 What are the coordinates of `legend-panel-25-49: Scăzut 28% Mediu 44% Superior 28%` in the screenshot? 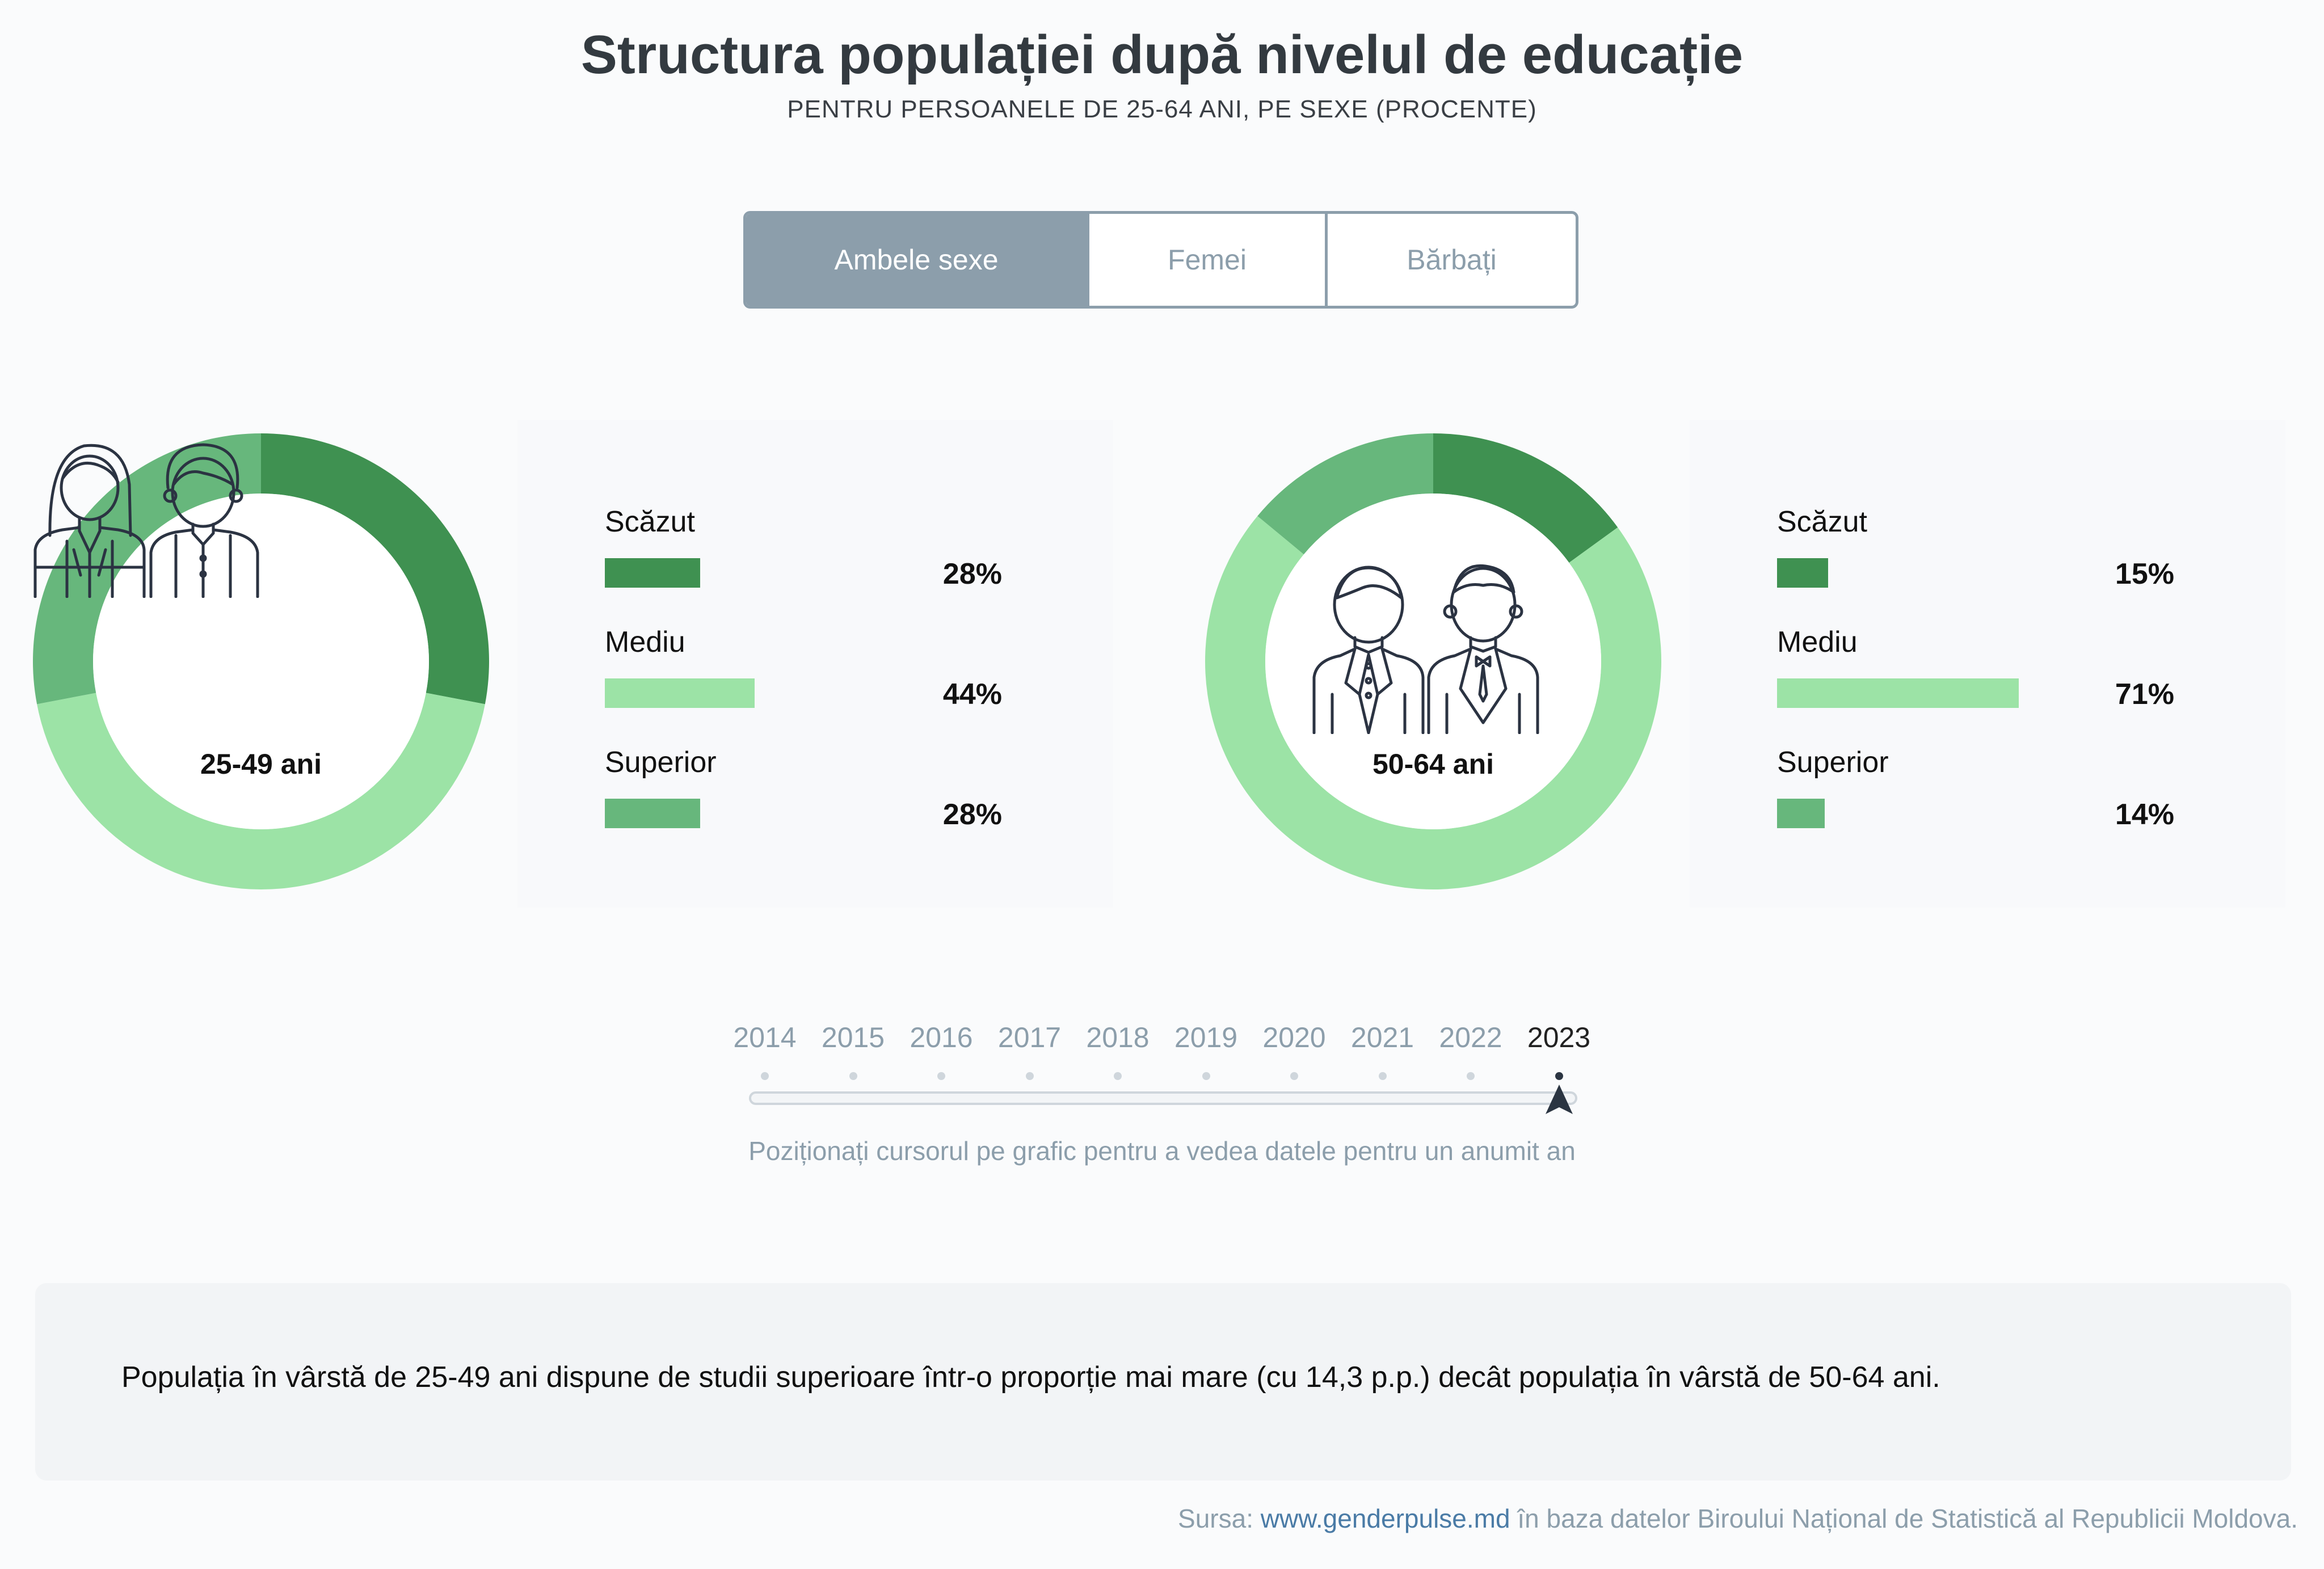 It's located at (815, 664).